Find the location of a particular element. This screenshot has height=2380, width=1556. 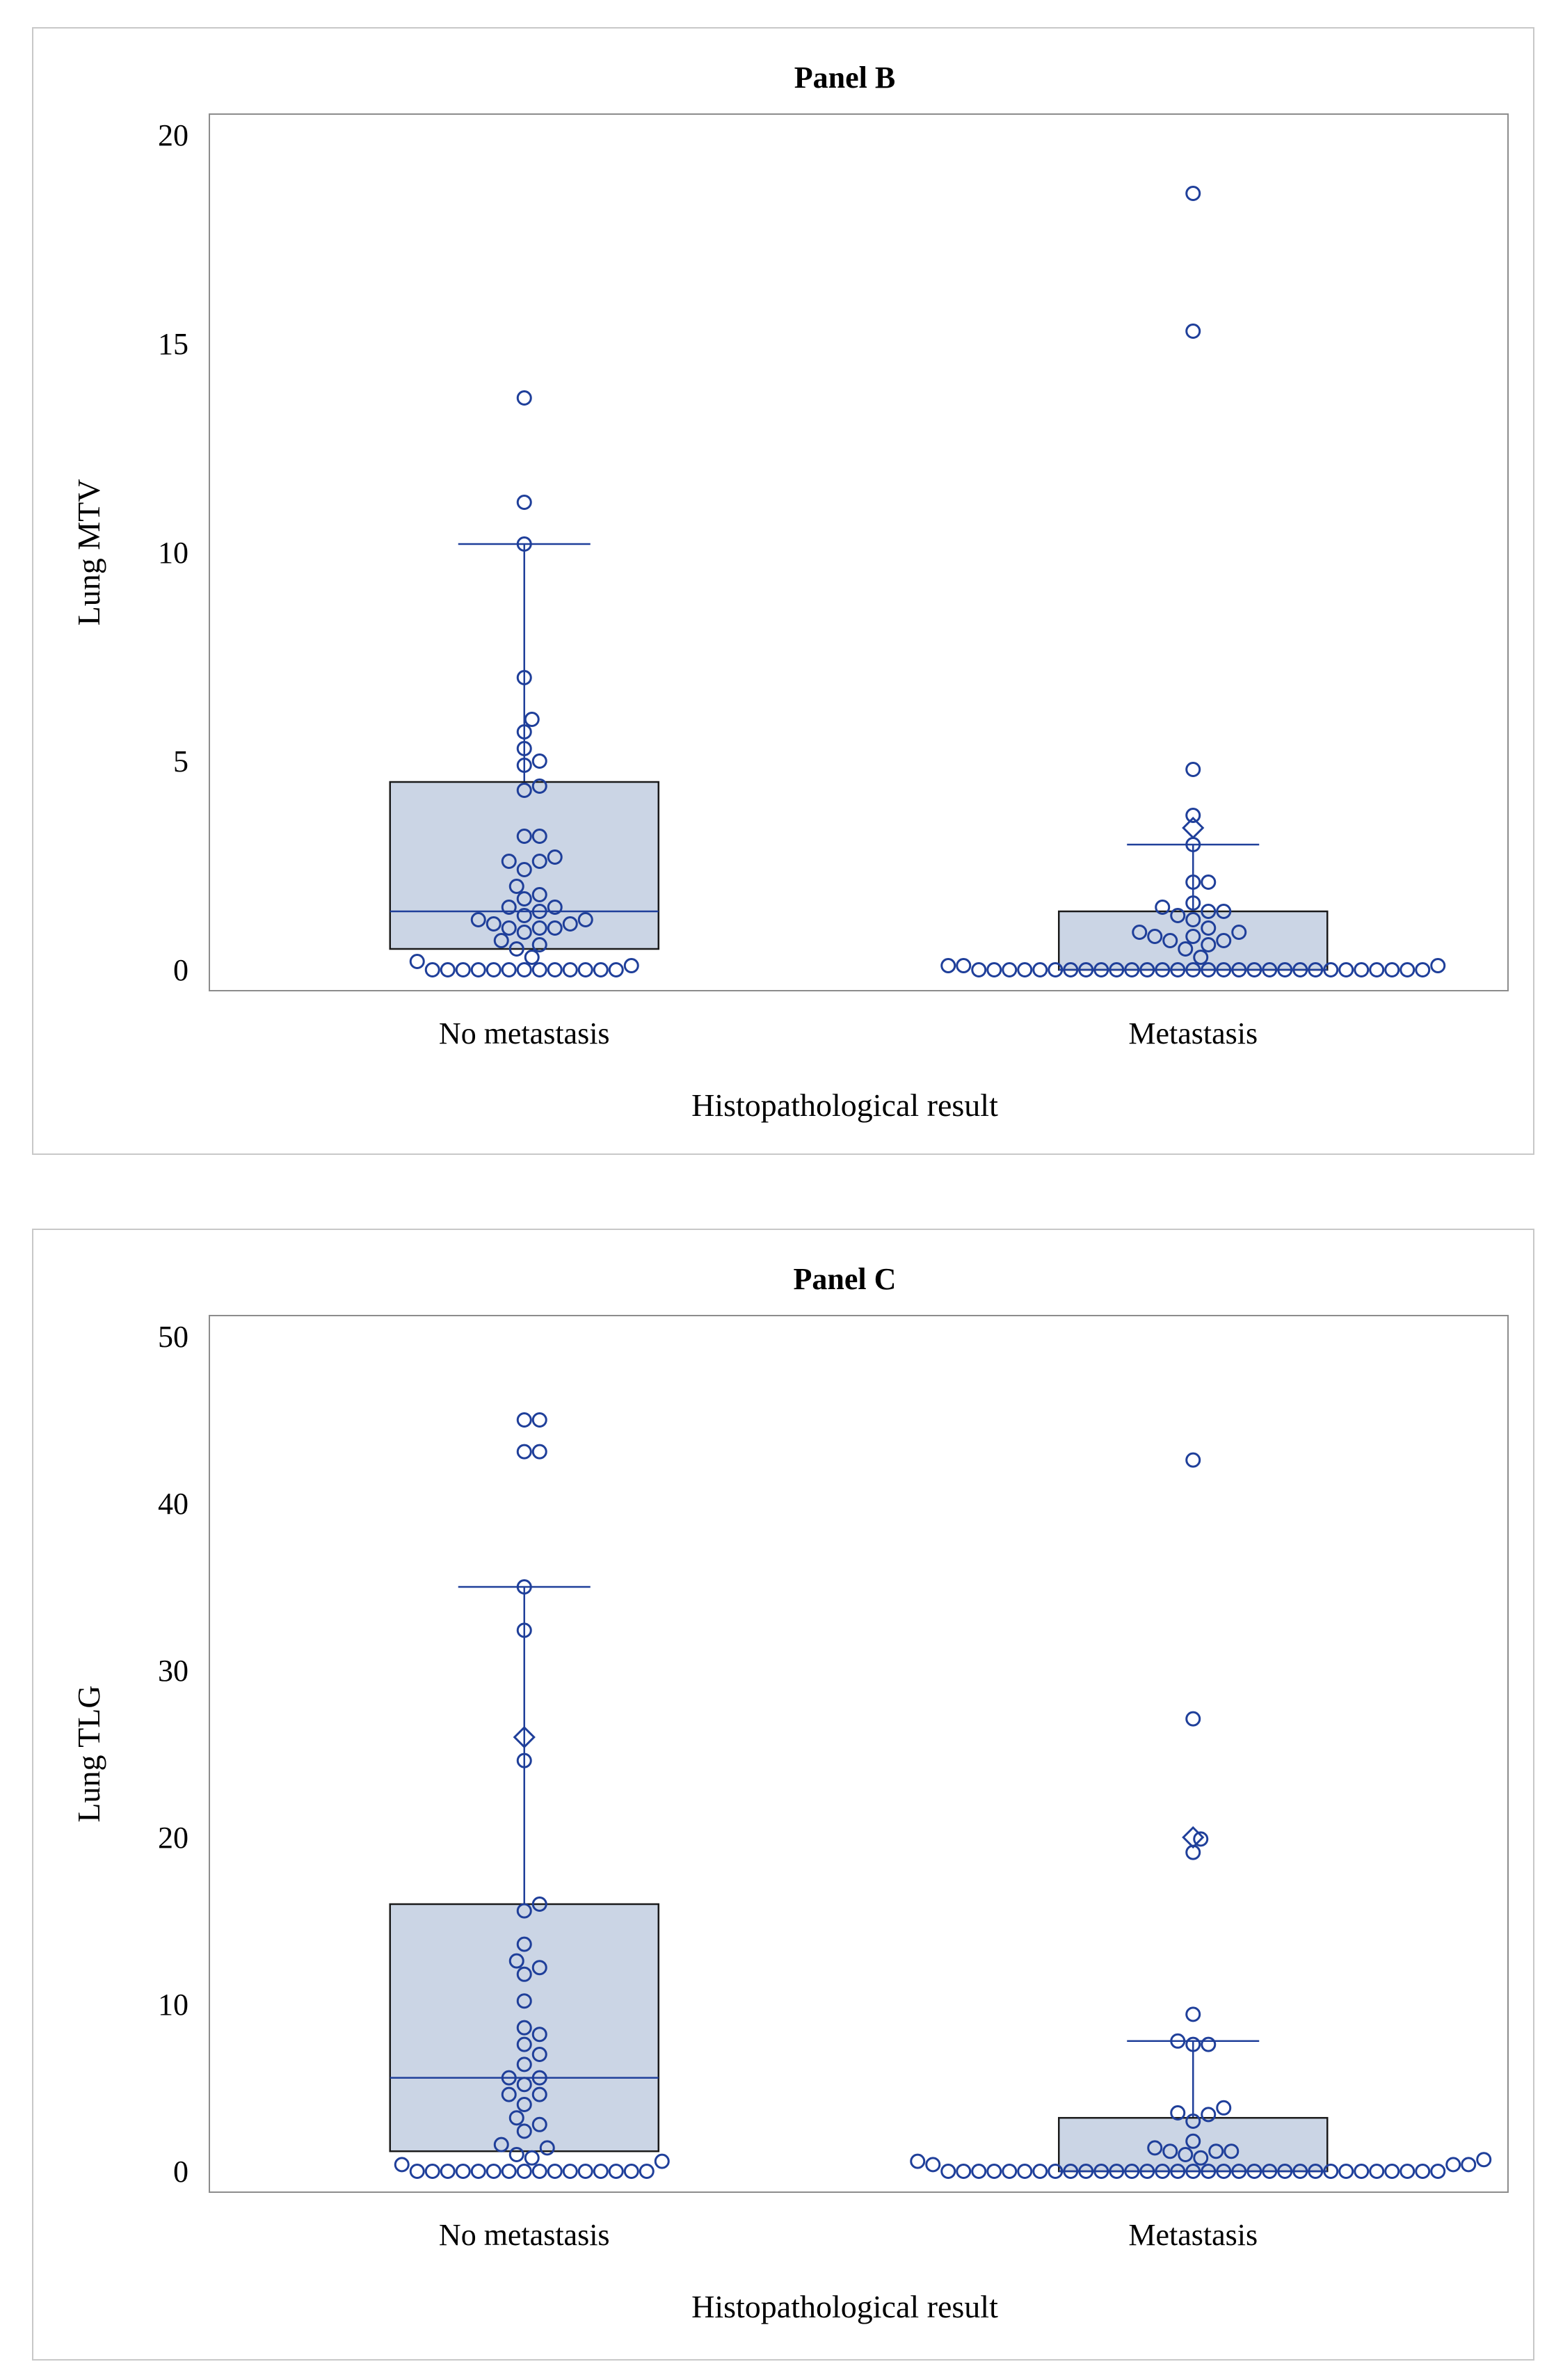

p0-y-tick-label: 5 is located at coordinates (181, 761).